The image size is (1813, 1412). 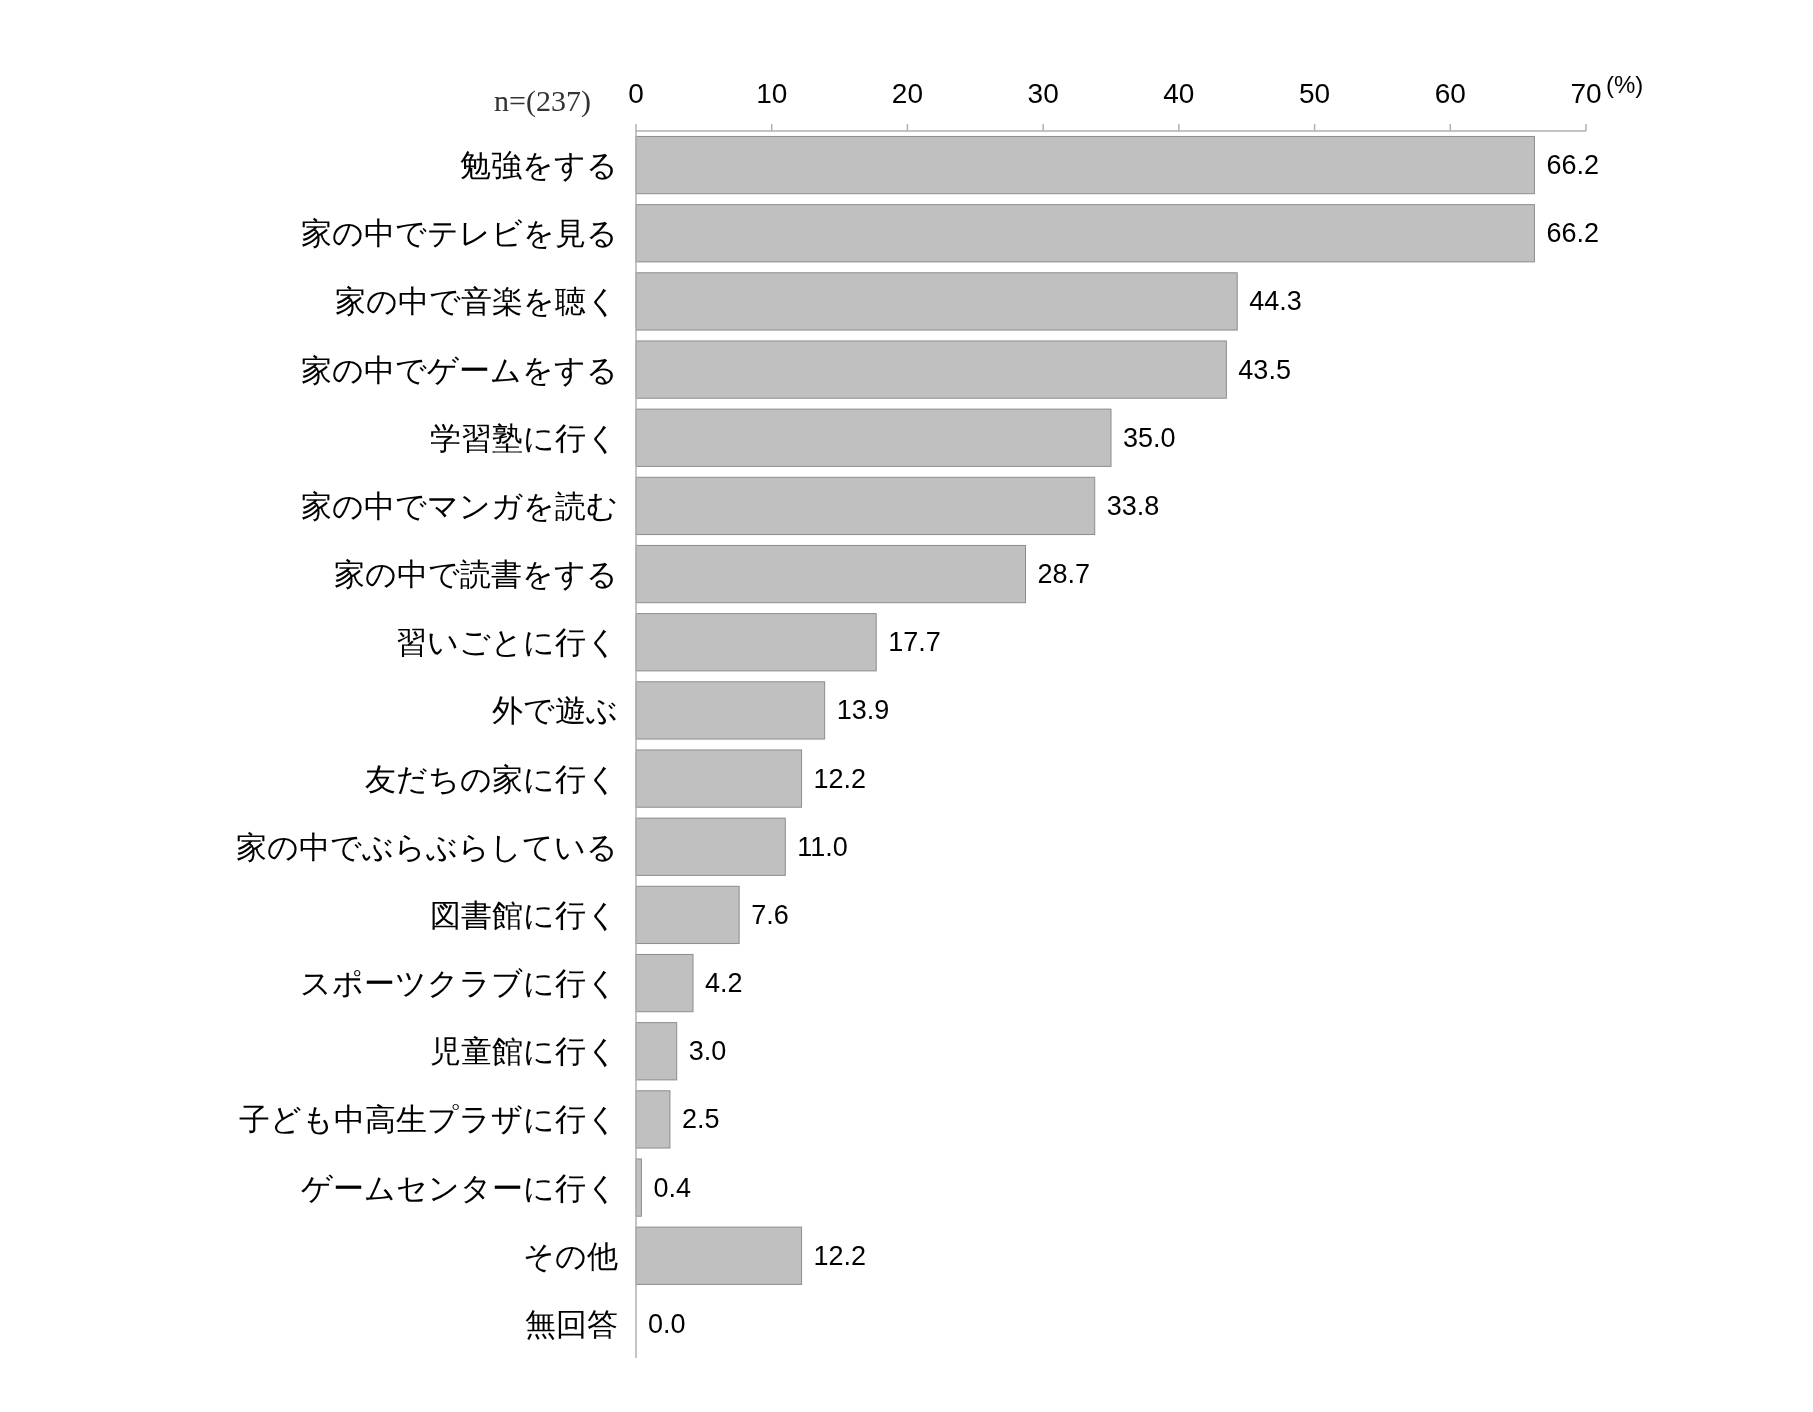 What do you see at coordinates (476, 575) in the screenshot?
I see `y-tick-label: 家の中で読書をする` at bounding box center [476, 575].